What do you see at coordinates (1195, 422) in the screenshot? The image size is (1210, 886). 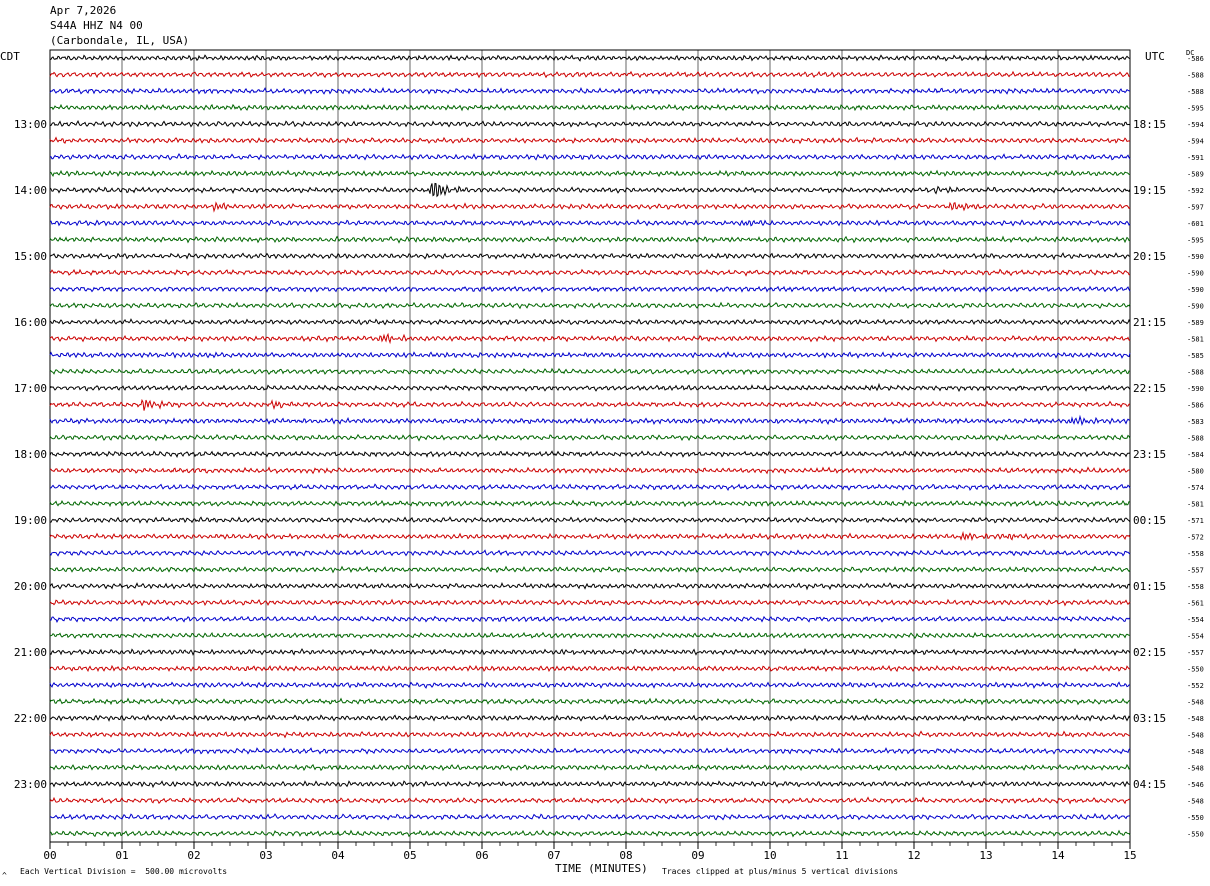 I see `dc-offset-label: -583` at bounding box center [1195, 422].